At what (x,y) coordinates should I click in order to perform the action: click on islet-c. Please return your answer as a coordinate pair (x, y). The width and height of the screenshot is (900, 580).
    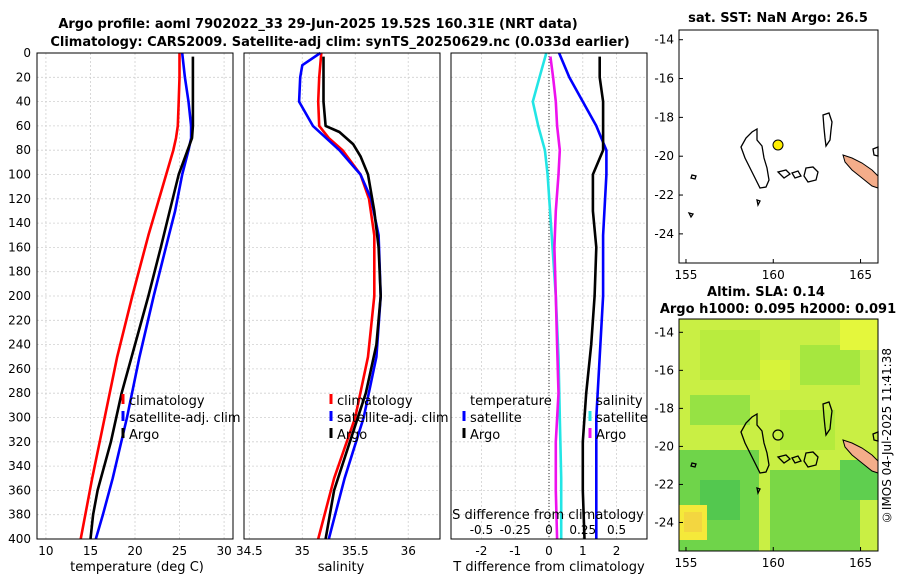
    Looking at the image, I should click on (758, 203).